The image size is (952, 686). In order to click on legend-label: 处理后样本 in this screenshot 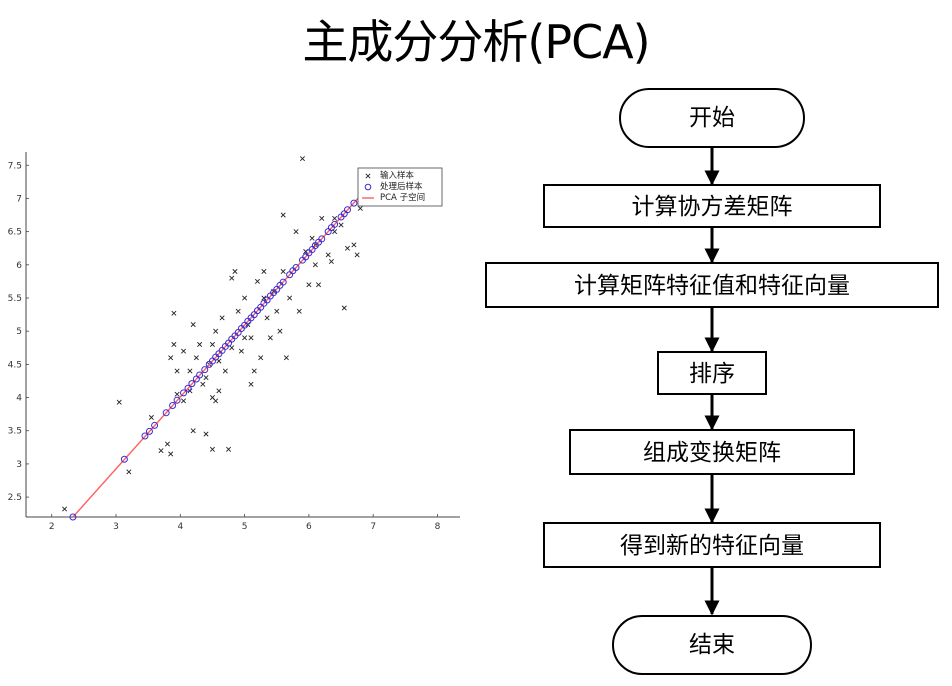, I will do `click(401, 186)`.